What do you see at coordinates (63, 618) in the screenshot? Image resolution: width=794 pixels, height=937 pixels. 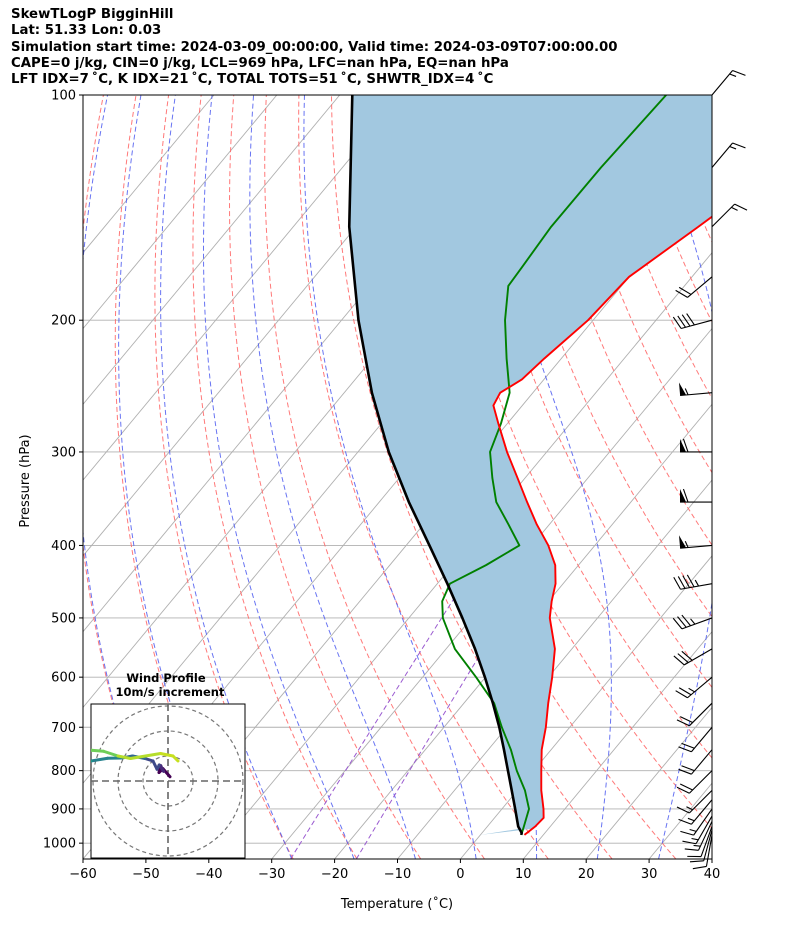 I see `y-tick-label: 500` at bounding box center [63, 618].